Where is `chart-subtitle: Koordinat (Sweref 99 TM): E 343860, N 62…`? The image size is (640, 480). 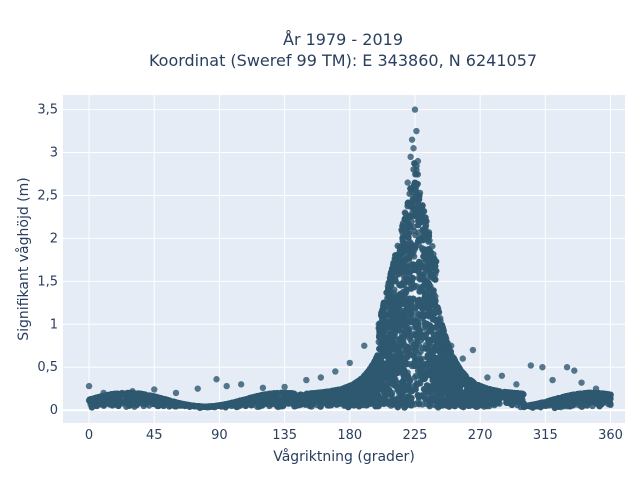 chart-subtitle: Koordinat (Sweref 99 TM): E 343860, N 62… is located at coordinates (343, 60).